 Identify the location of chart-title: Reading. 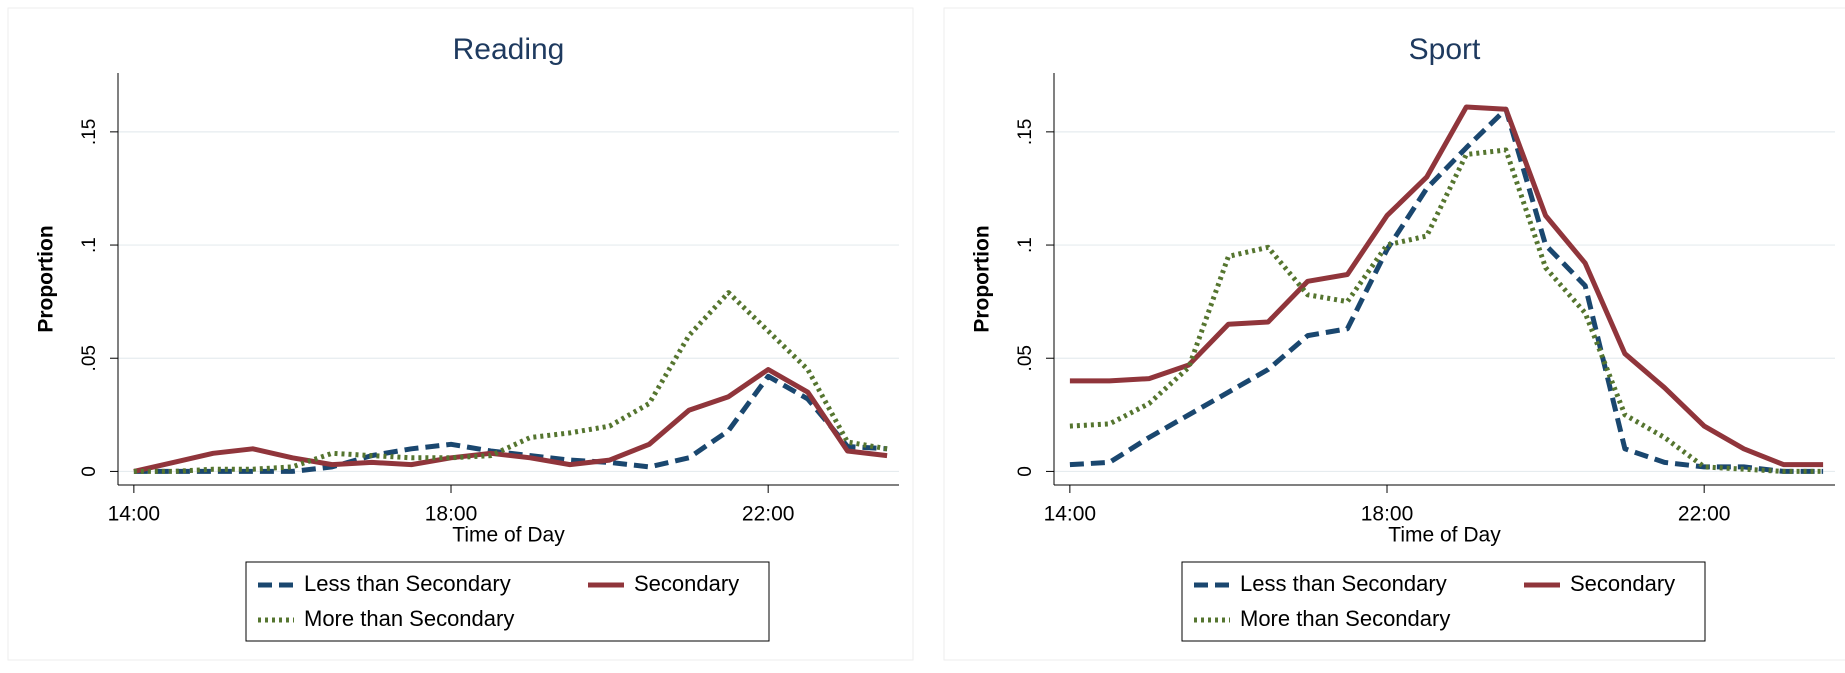
(509, 49).